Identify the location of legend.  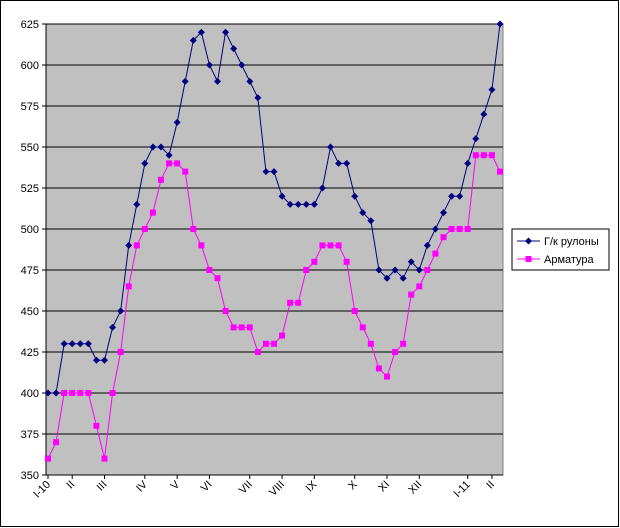
(560, 249).